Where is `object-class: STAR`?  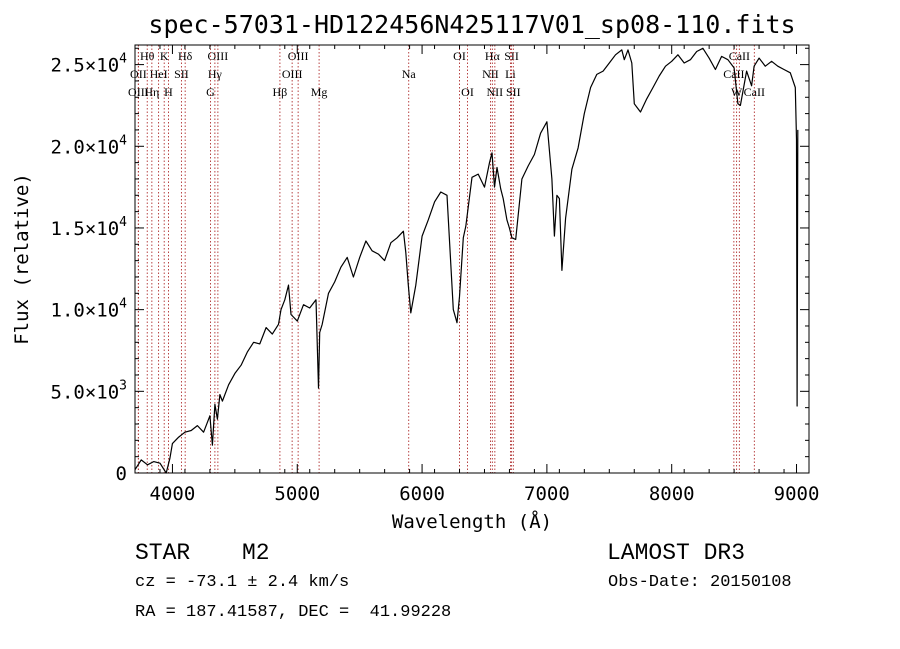 object-class: STAR is located at coordinates (163, 553).